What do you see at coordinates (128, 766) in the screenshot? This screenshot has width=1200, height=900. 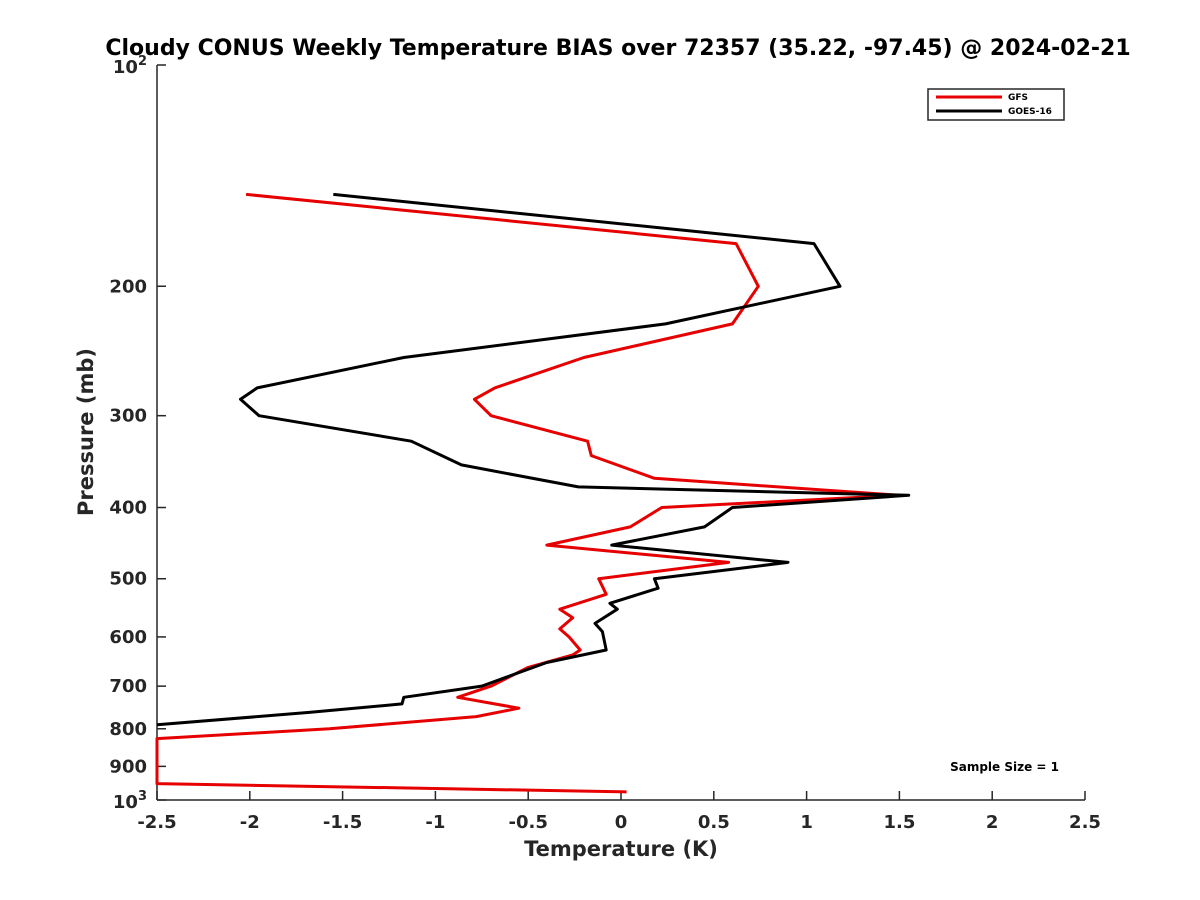 I see `y-tick-label: 900` at bounding box center [128, 766].